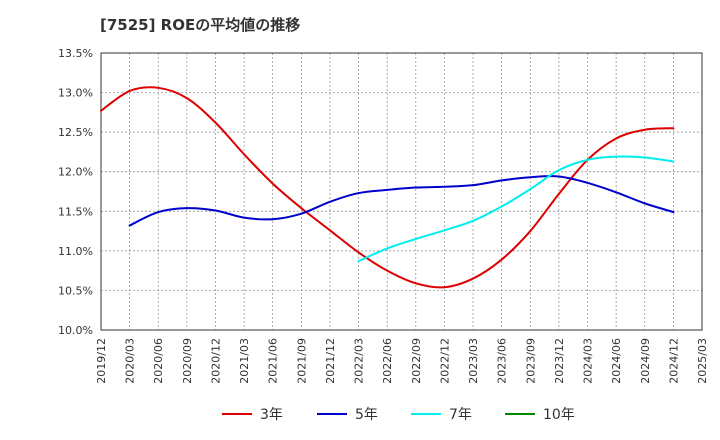 The height and width of the screenshot is (440, 720). What do you see at coordinates (200, 25) in the screenshot?
I see `chart-title: [7525] ROEの平均値の推移` at bounding box center [200, 25].